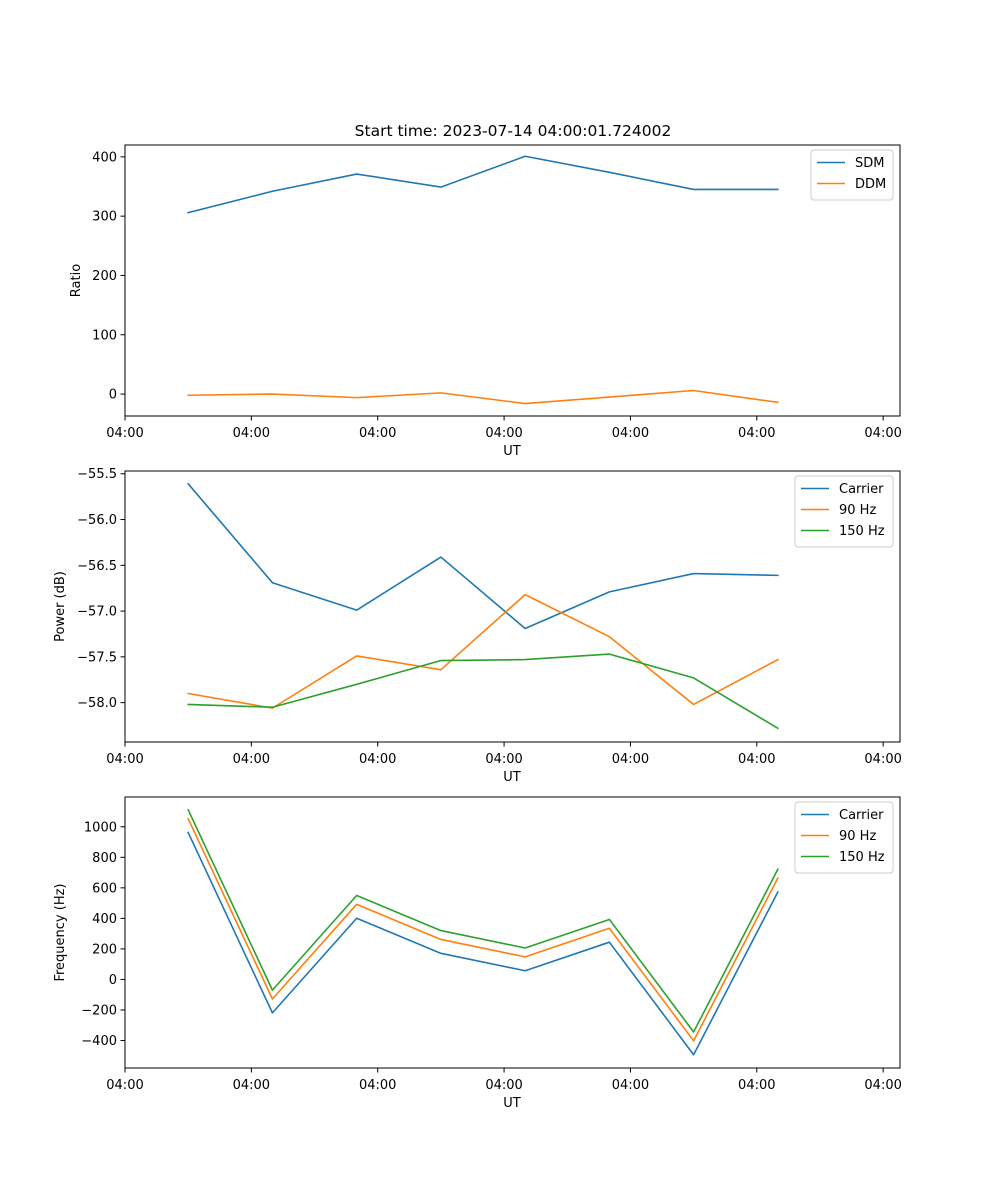 This screenshot has width=1000, height=1200. I want to click on y-axis-label: Frequency (Hz), so click(60, 932).